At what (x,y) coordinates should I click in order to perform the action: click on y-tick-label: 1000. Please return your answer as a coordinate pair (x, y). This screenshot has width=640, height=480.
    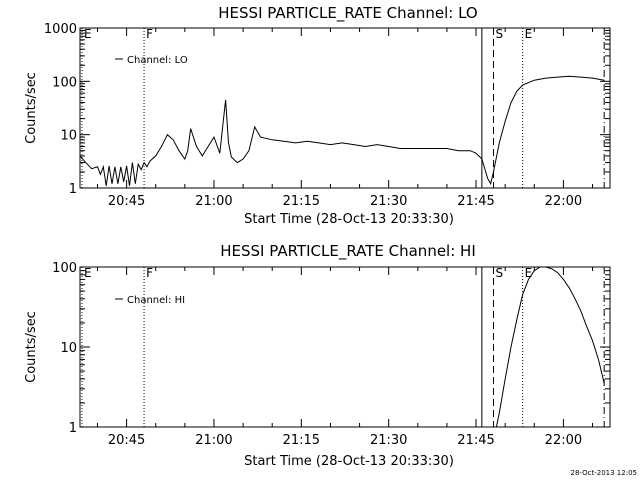
    Looking at the image, I should click on (60, 29).